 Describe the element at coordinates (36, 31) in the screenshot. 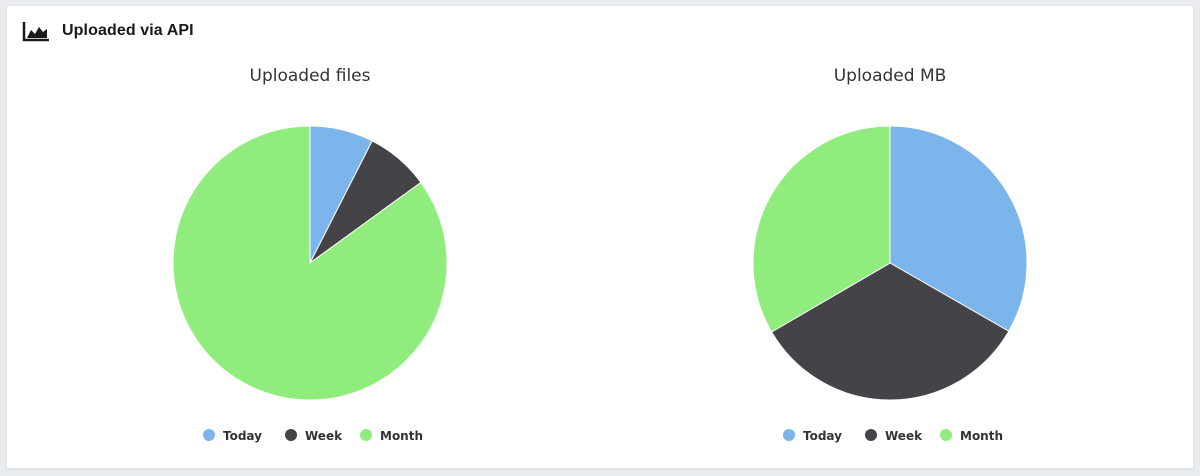

I see `area-chart-icon` at that location.